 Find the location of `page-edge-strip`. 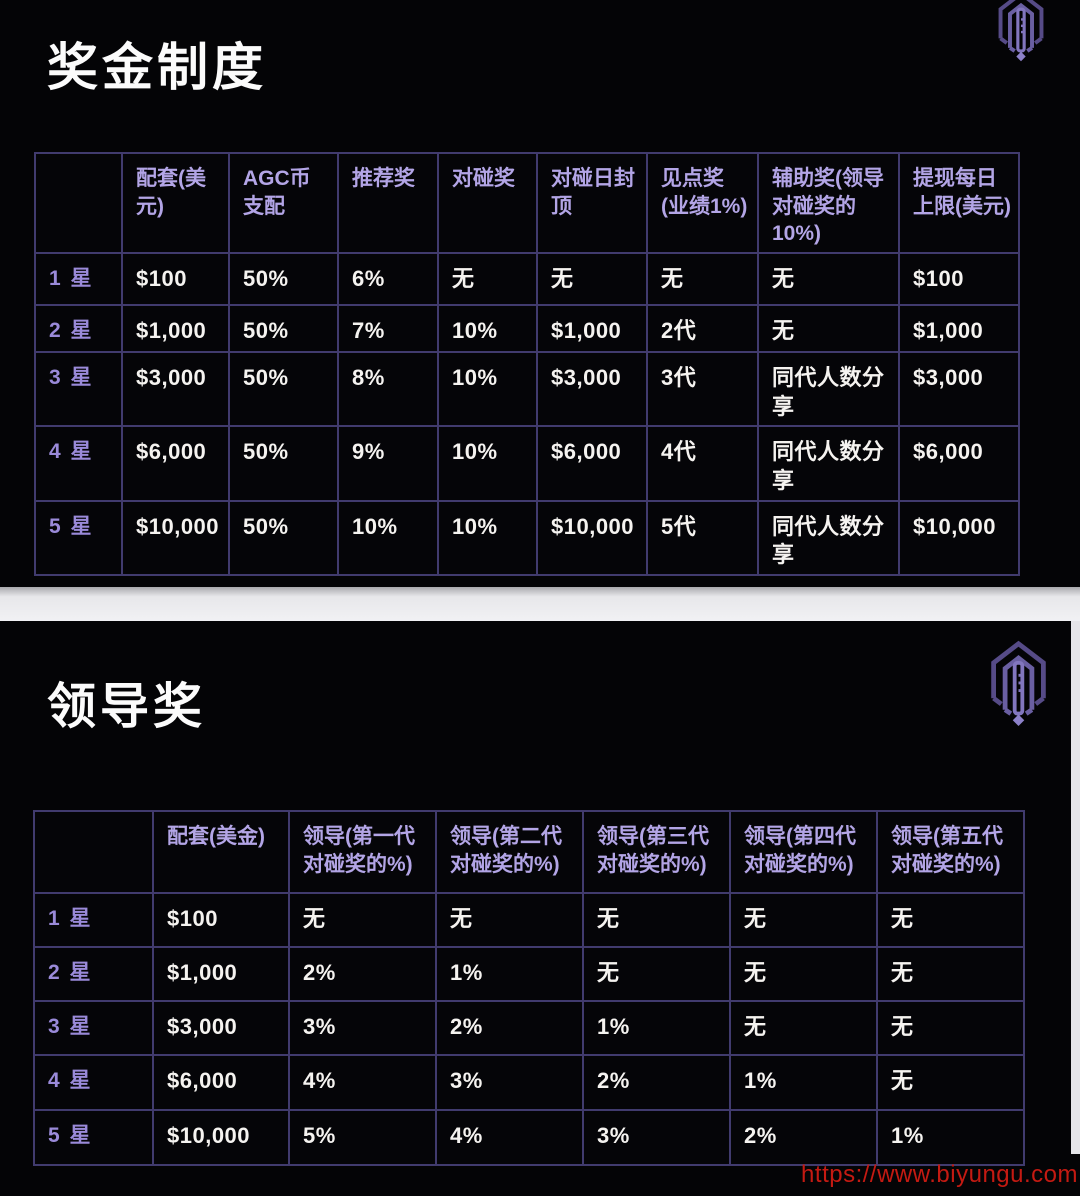

page-edge-strip is located at coordinates (1075, 887).